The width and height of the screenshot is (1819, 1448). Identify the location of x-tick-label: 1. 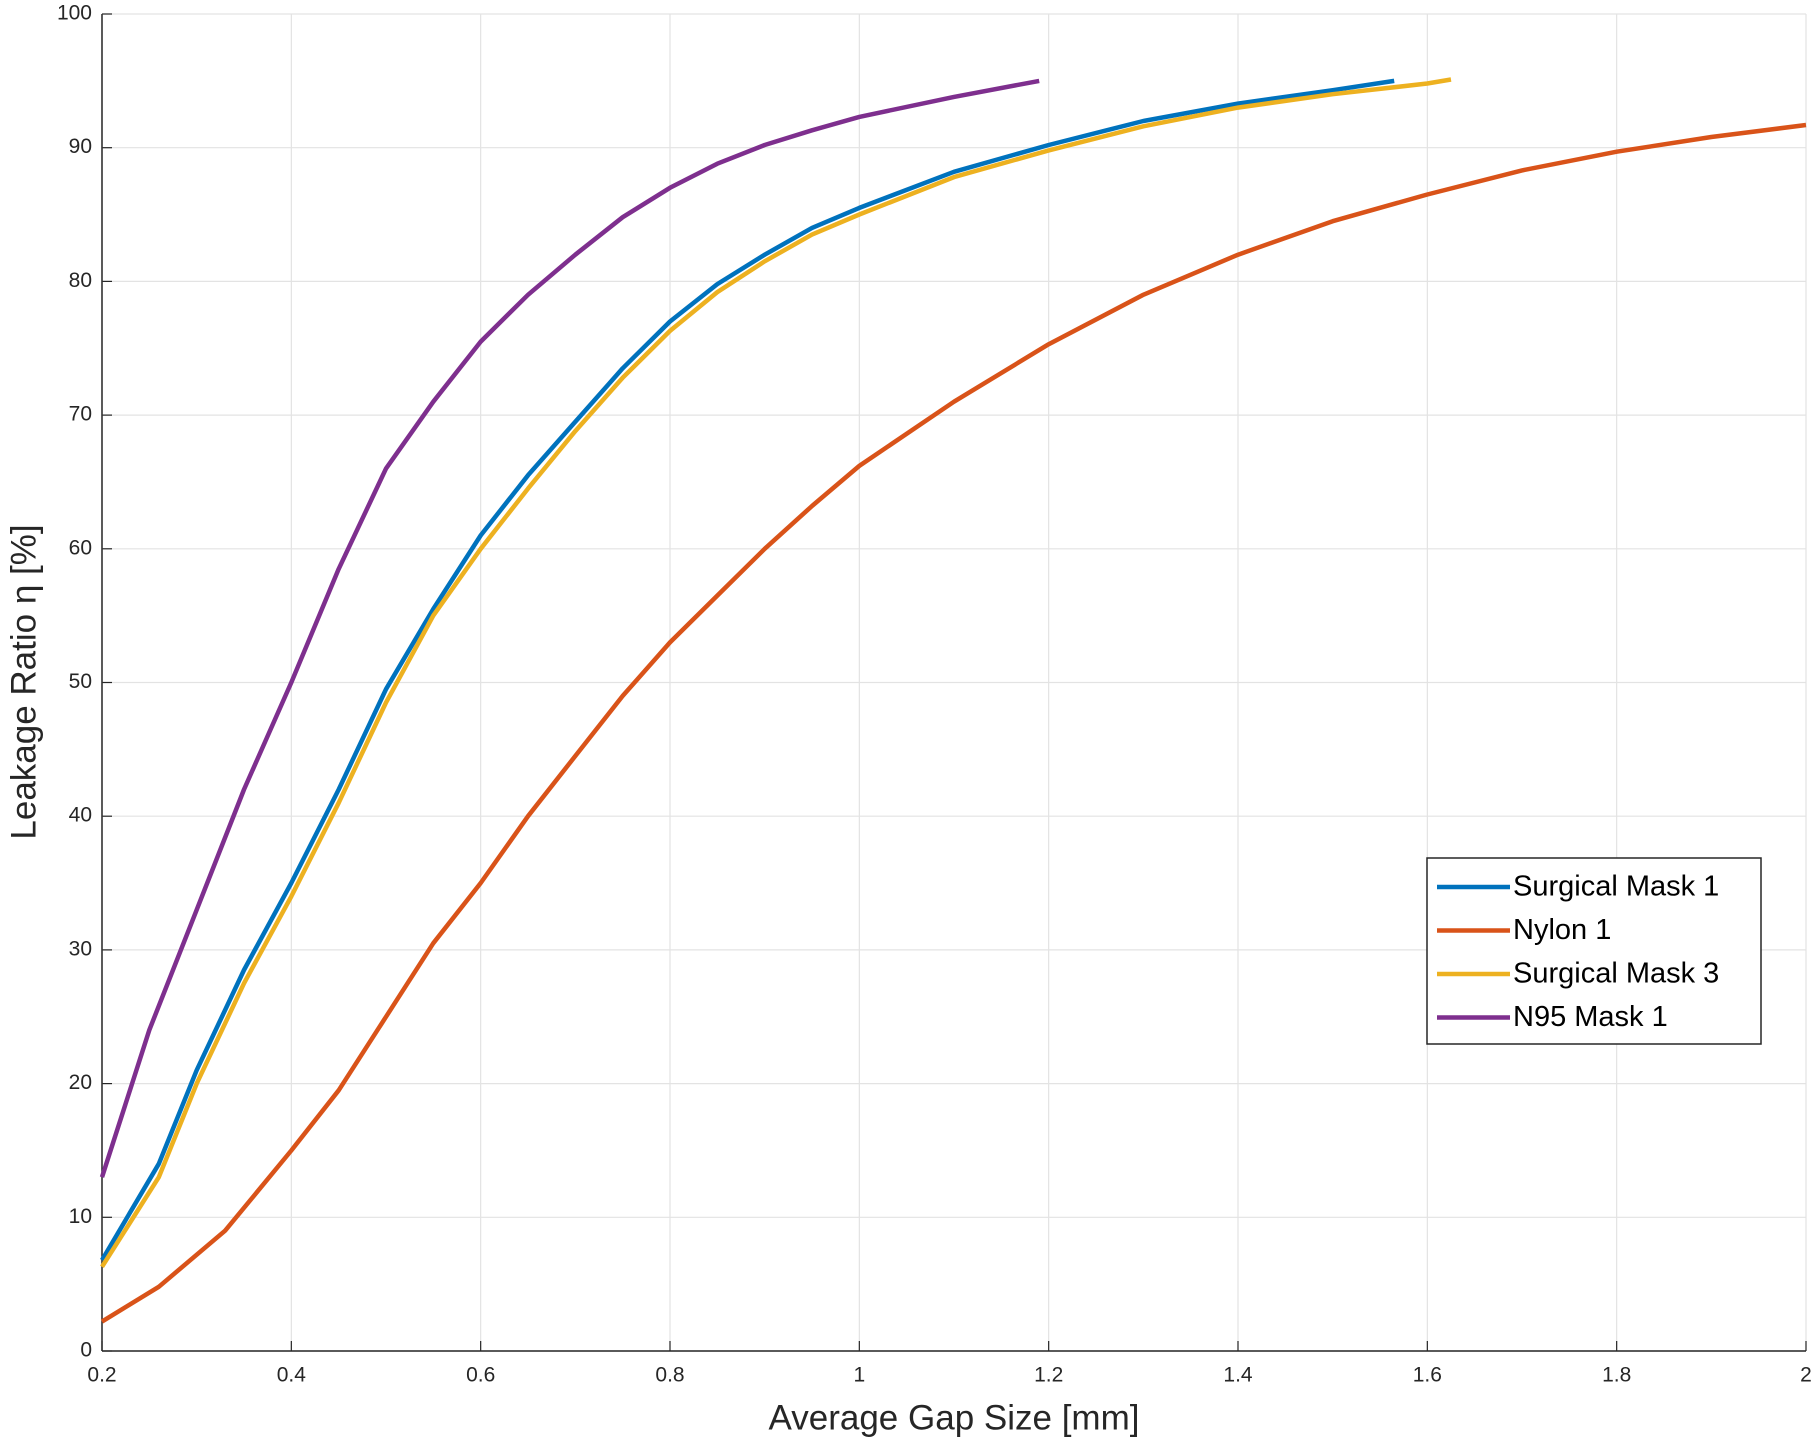
(859, 1375).